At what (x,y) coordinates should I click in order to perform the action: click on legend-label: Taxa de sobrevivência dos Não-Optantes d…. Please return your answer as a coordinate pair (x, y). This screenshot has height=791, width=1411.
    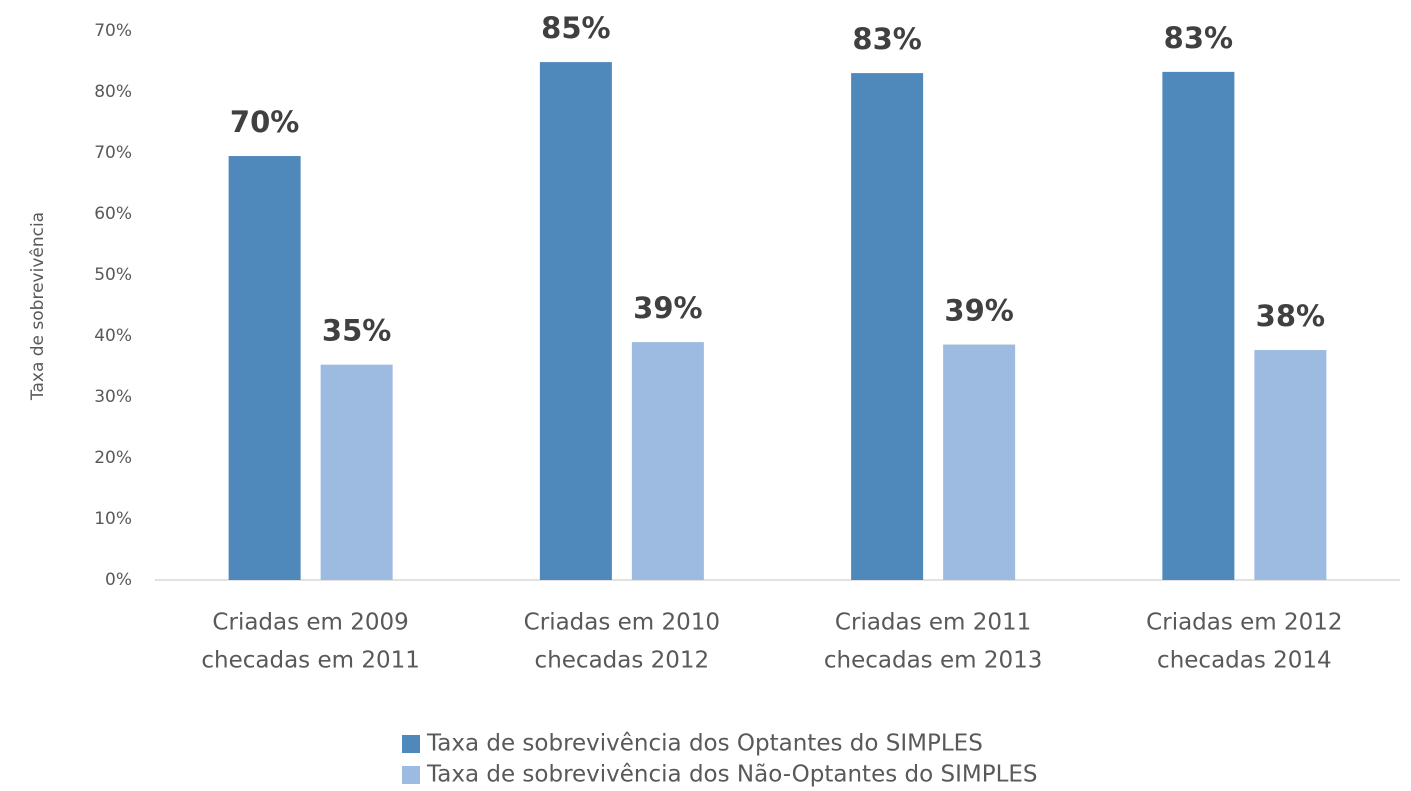
    Looking at the image, I should click on (732, 775).